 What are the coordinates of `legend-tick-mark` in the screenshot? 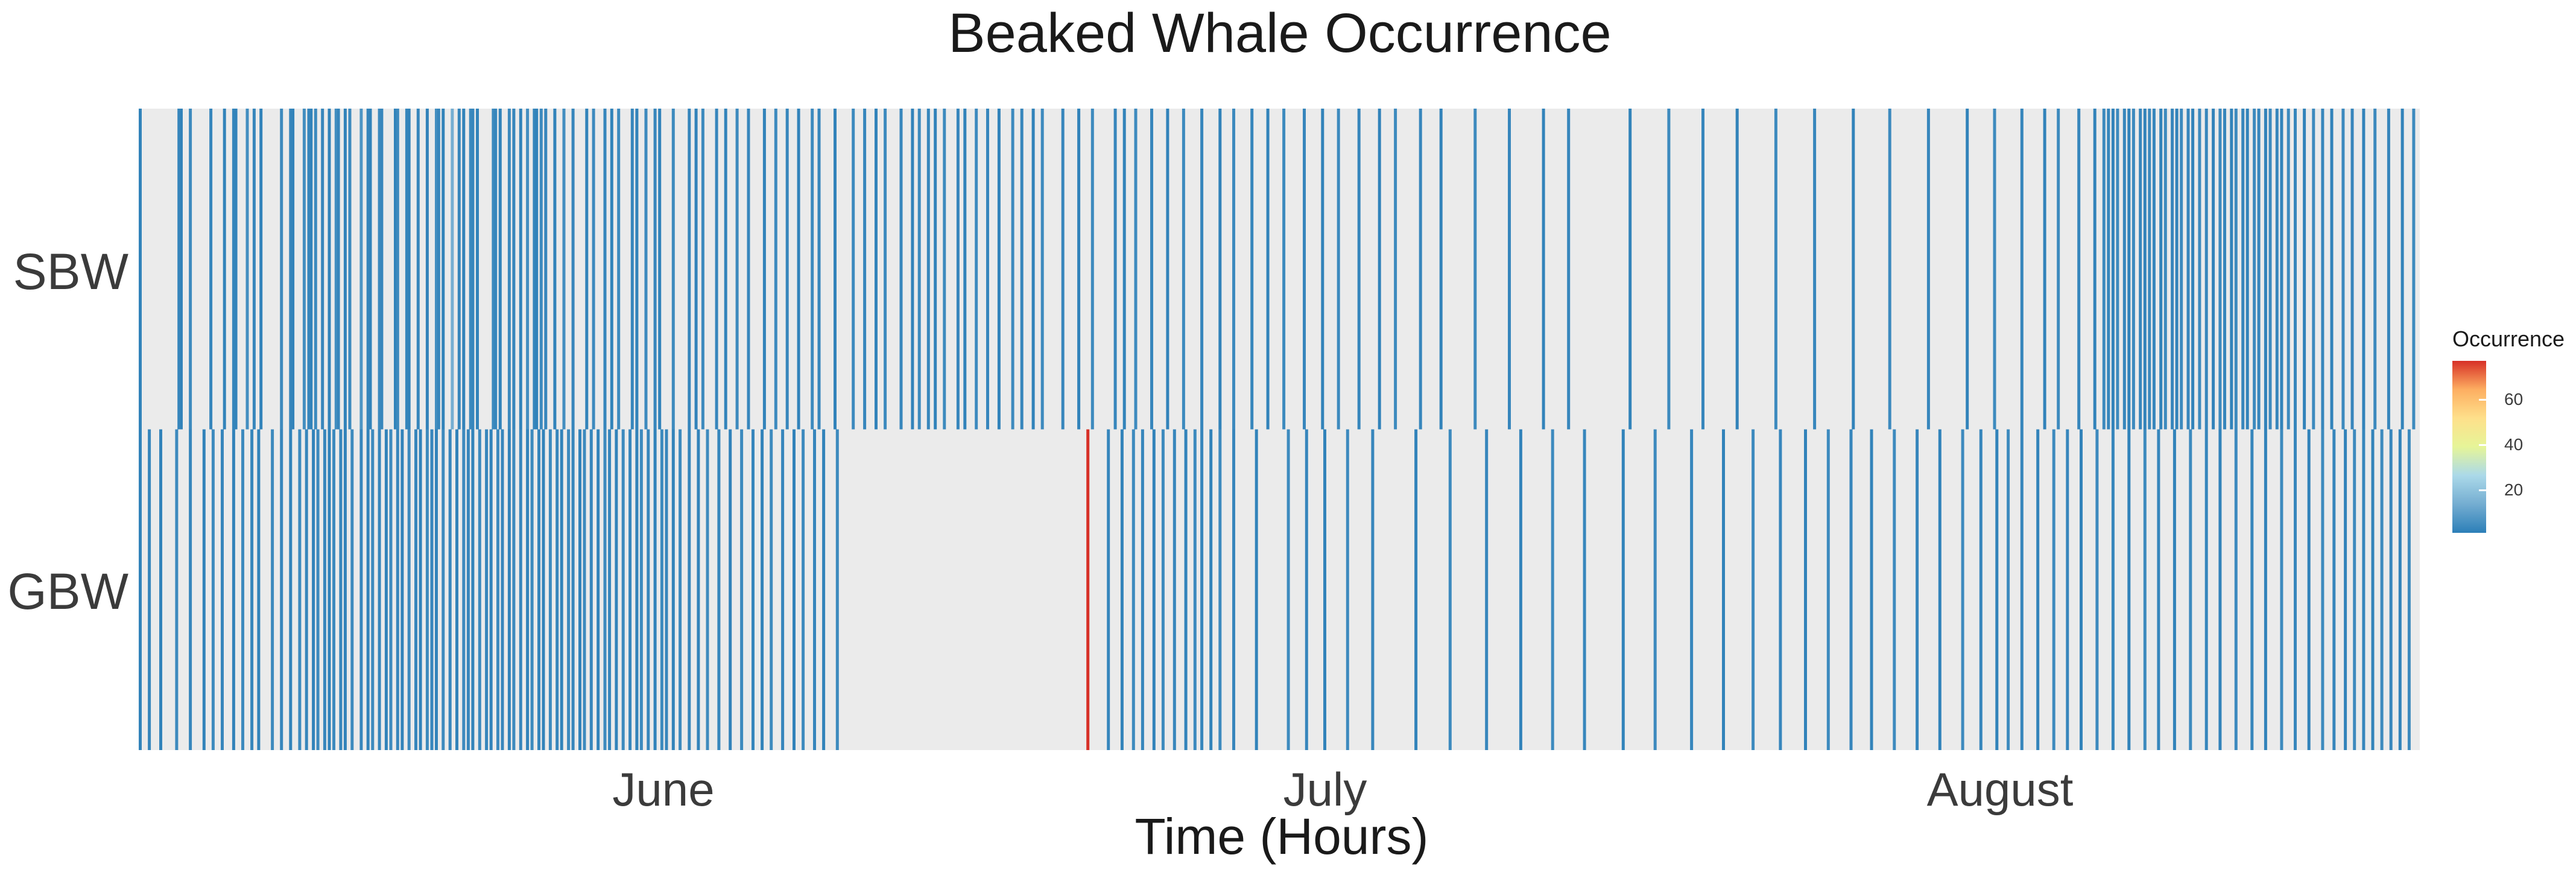 It's located at (2489, 445).